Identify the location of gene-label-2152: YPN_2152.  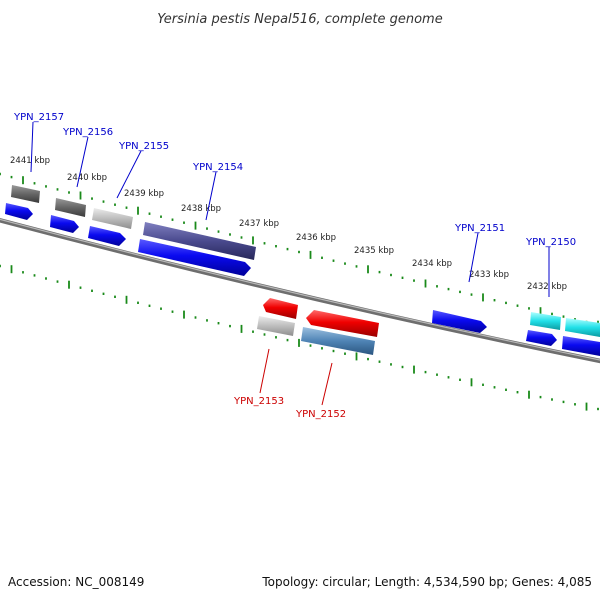
(320, 414).